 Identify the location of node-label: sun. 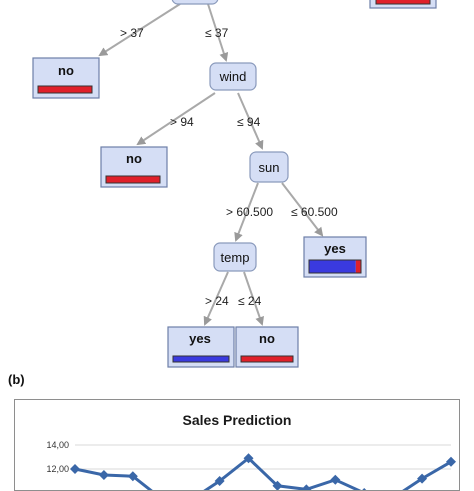
(269, 167).